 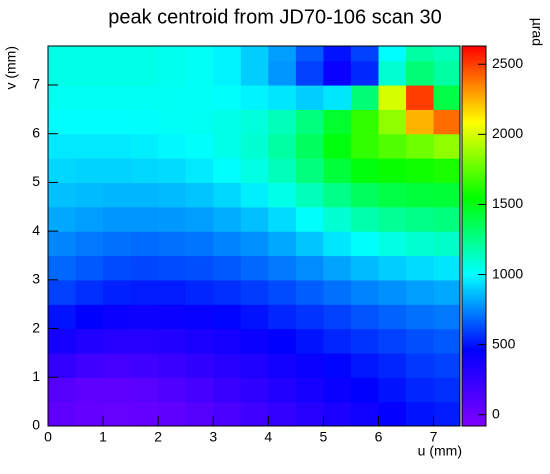 I want to click on x-tick-label: 3, so click(x=213, y=437).